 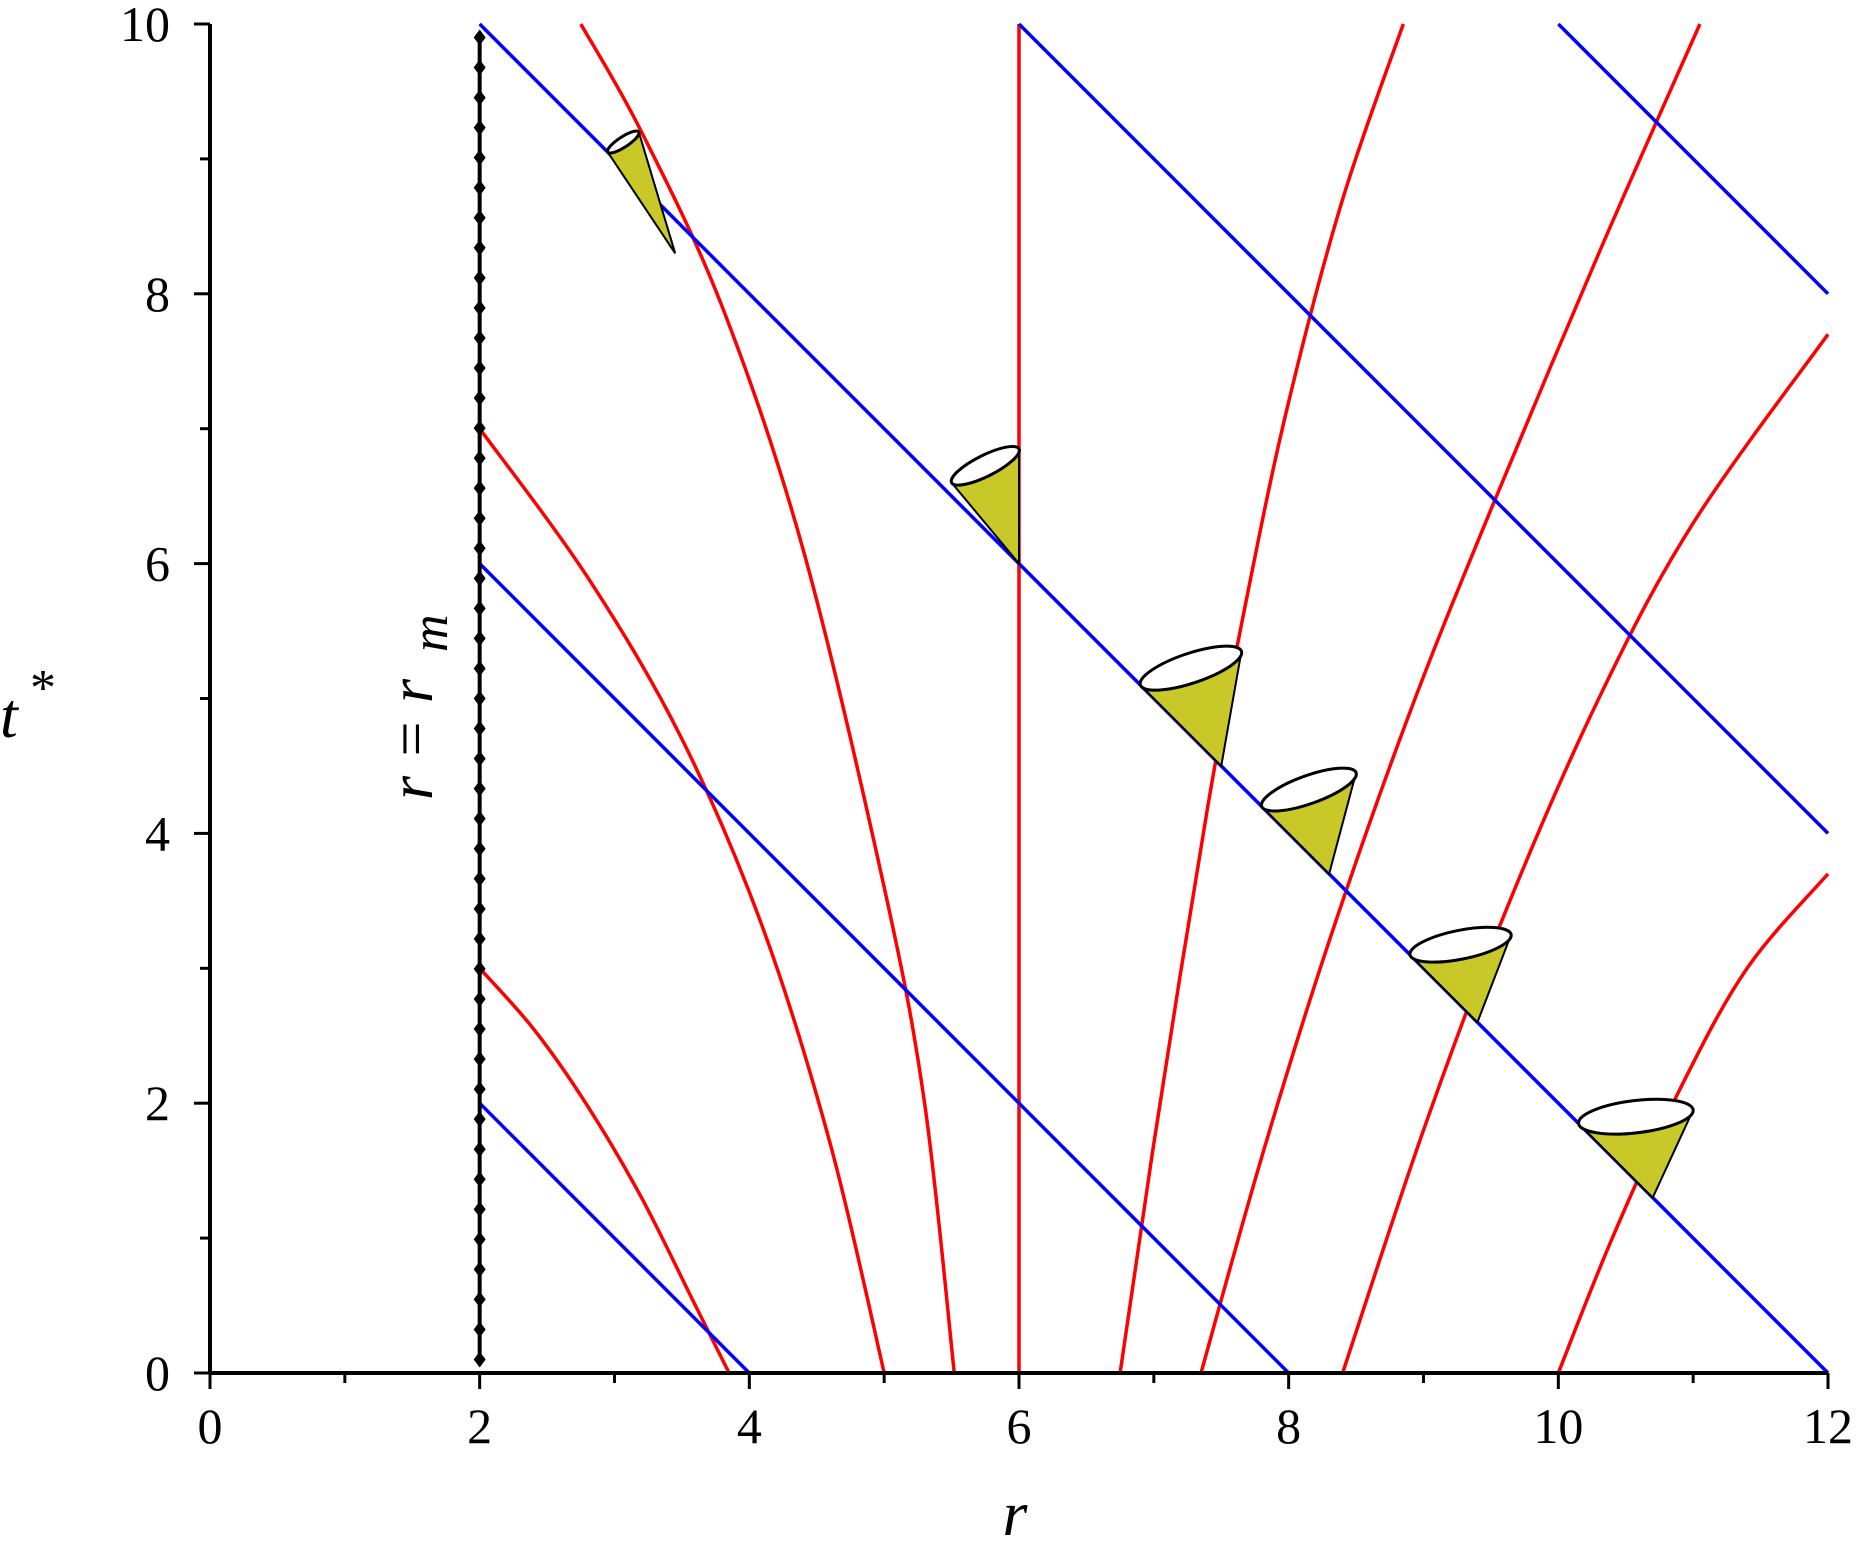 What do you see at coordinates (1558, 1426) in the screenshot?
I see `x-tick-label: 10` at bounding box center [1558, 1426].